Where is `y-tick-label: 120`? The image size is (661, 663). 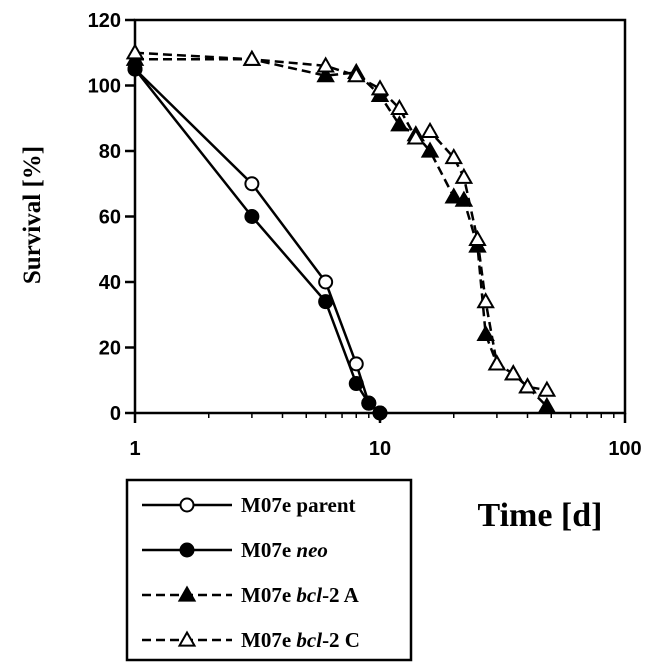 y-tick-label: 120 is located at coordinates (104, 21).